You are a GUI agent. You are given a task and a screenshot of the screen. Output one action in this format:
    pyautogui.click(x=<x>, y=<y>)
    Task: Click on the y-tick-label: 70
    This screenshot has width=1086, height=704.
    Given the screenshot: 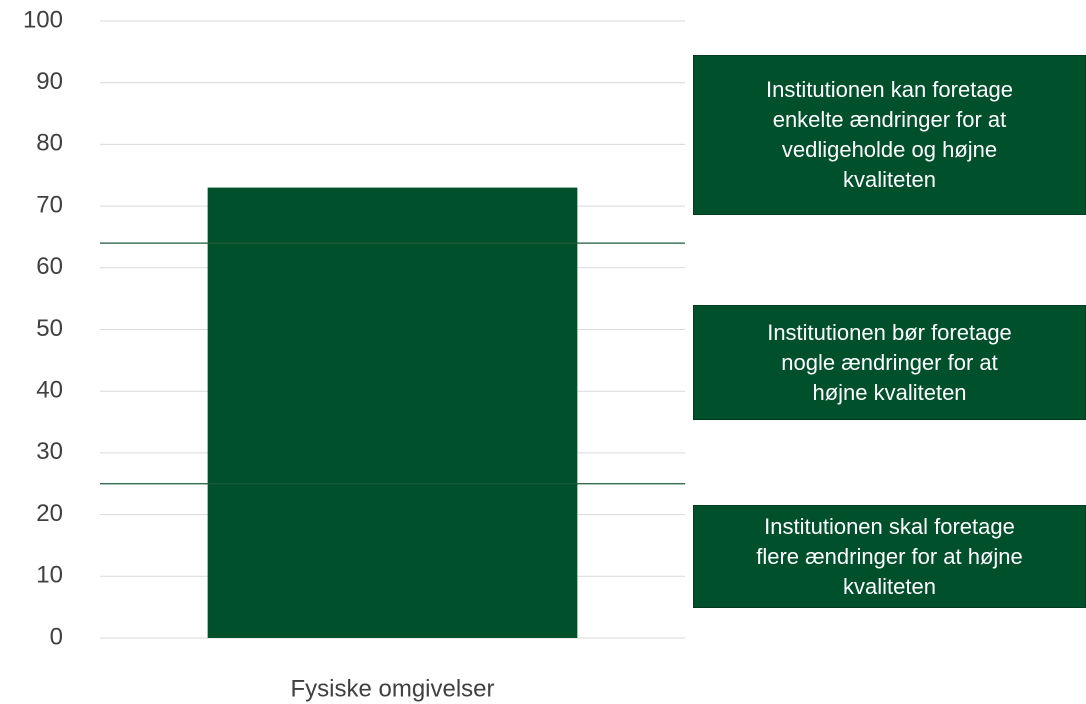 What is the action you would take?
    pyautogui.click(x=49, y=204)
    